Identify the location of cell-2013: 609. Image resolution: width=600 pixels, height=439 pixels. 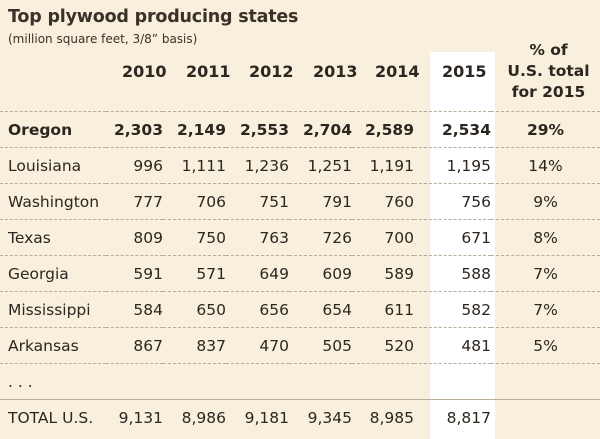
(320, 273).